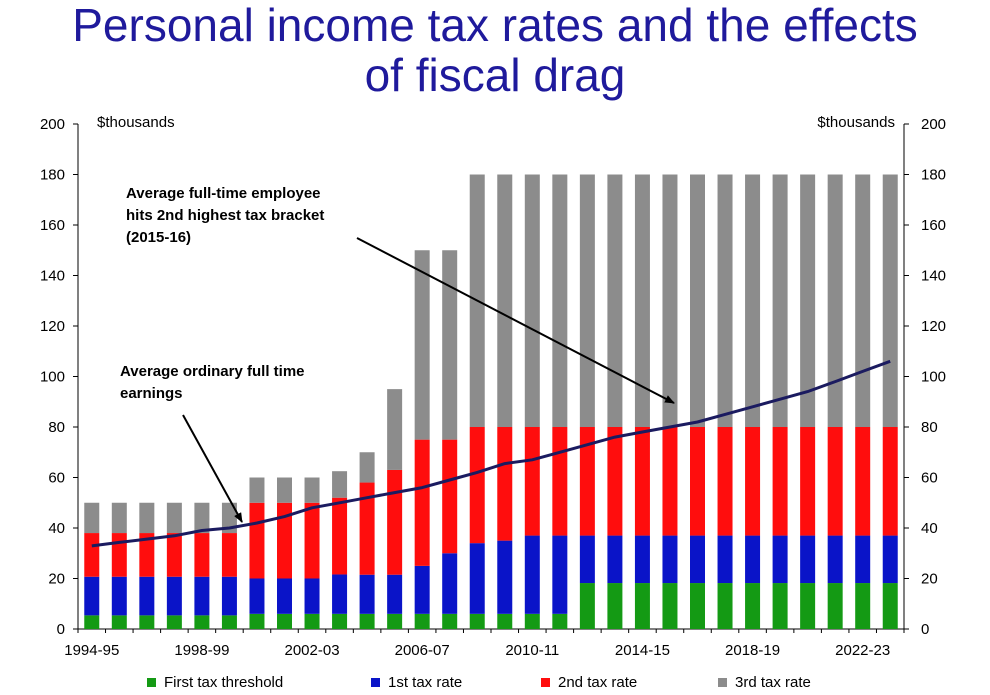 The width and height of the screenshot is (990, 695). What do you see at coordinates (929, 478) in the screenshot?
I see `right-y-tick-label: 60` at bounding box center [929, 478].